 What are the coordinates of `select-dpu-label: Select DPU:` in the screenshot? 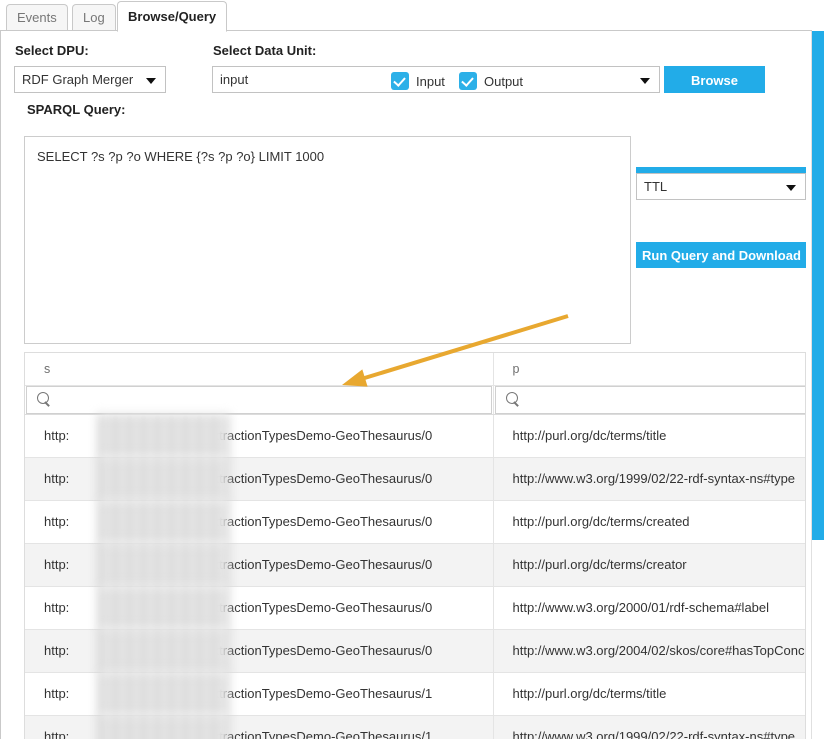 It's located at (52, 50).